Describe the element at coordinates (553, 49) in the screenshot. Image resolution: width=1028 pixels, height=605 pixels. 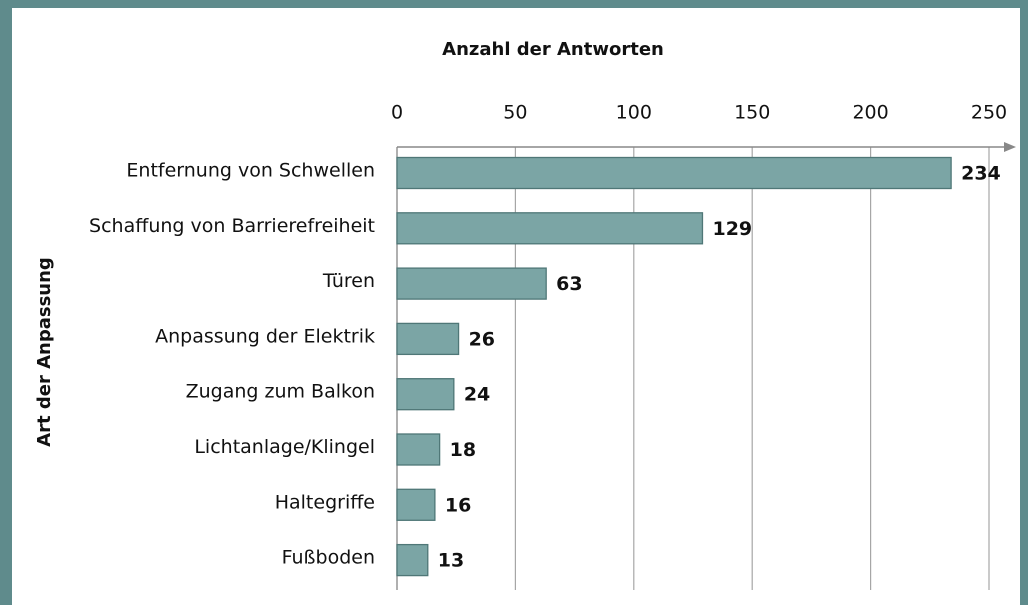
I see `x-axis-title: Anzahl der Antworten` at that location.